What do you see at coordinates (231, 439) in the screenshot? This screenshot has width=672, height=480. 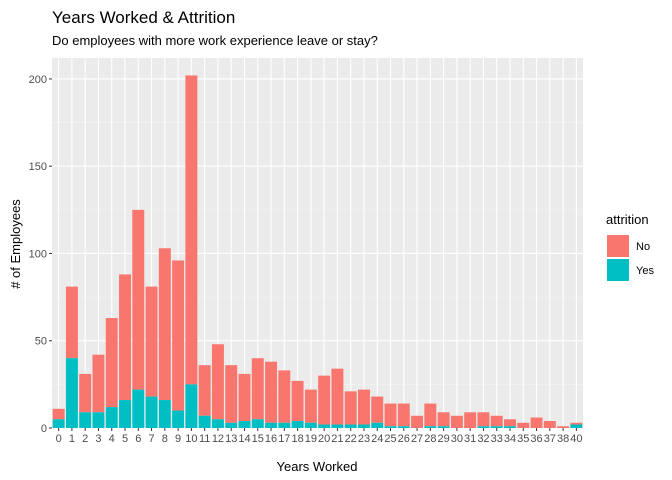 I see `x-tick-label: 13` at bounding box center [231, 439].